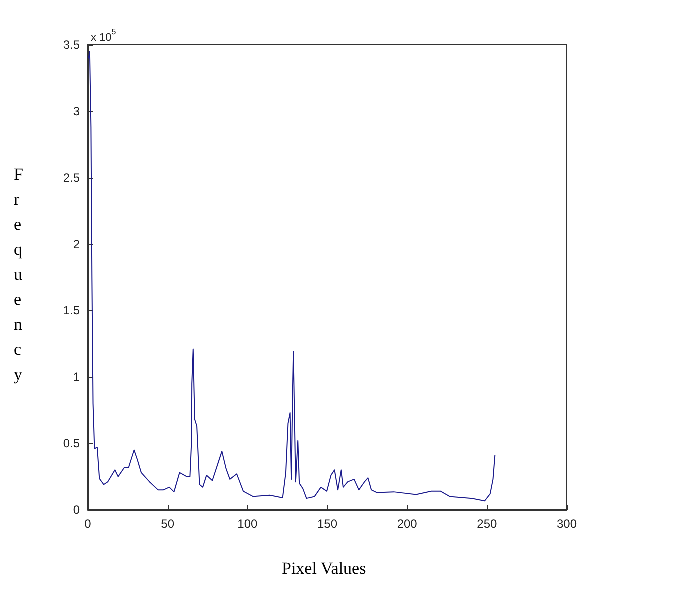 Image resolution: width=678 pixels, height=610 pixels. What do you see at coordinates (487, 524) in the screenshot?
I see `x-tick-label: 250` at bounding box center [487, 524].